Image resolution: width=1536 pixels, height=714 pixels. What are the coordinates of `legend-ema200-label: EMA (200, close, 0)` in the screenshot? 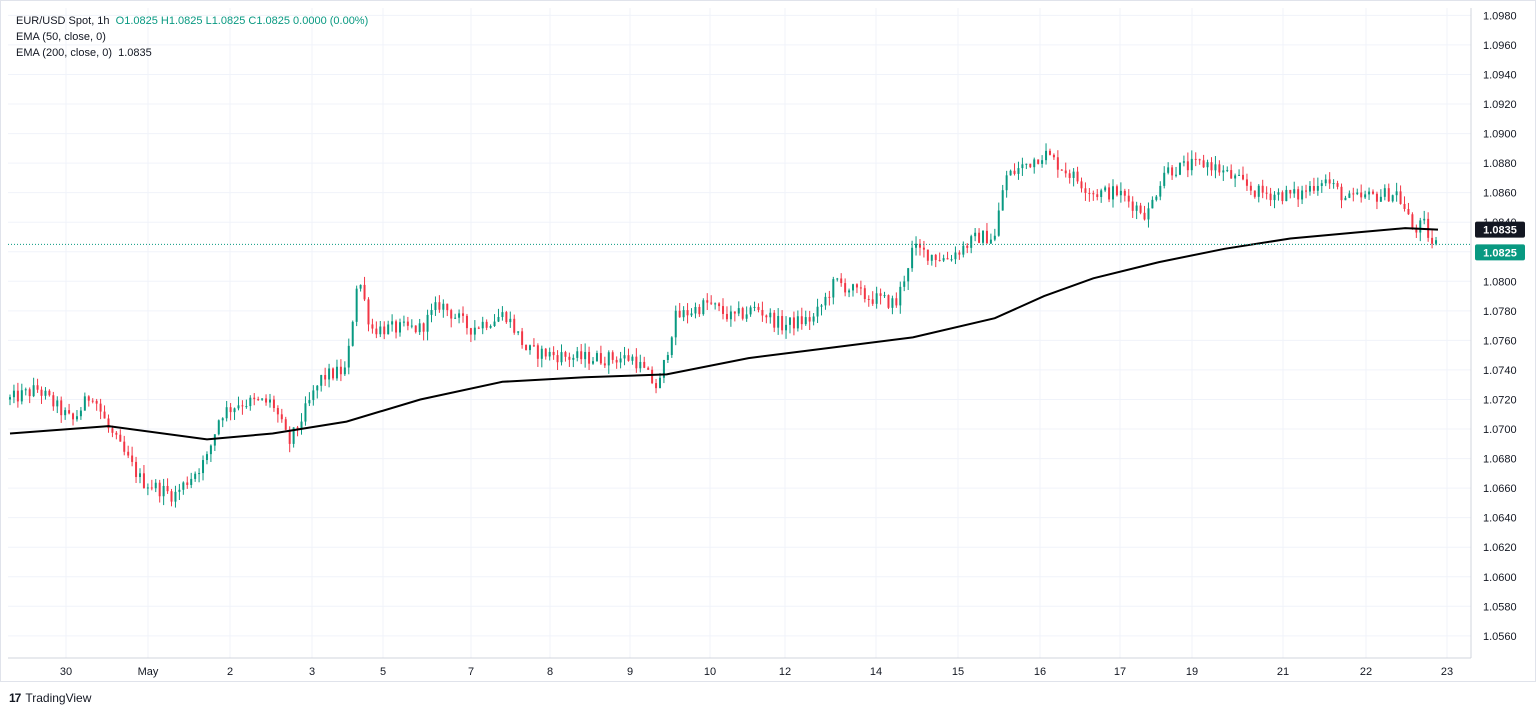 It's located at (64, 53).